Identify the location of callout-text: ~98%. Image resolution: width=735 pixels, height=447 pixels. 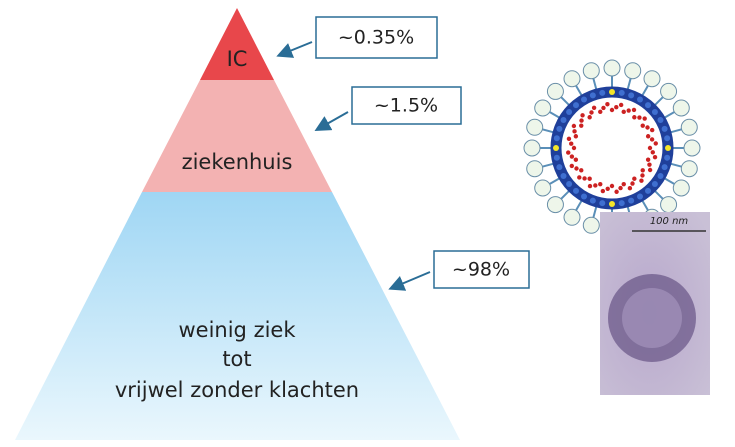
(481, 270).